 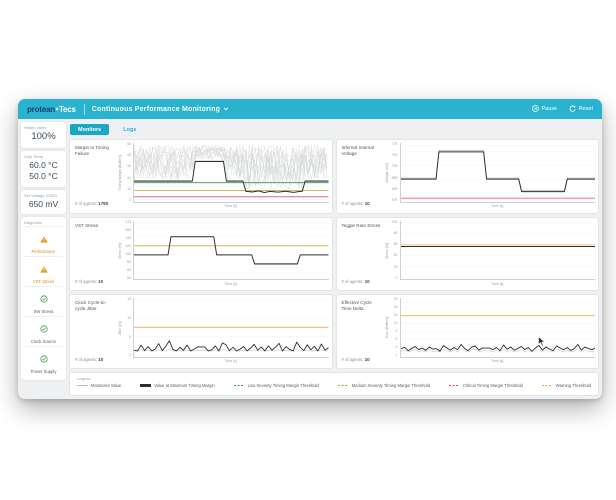 I want to click on tab-monitors: Monitors, so click(x=90, y=129).